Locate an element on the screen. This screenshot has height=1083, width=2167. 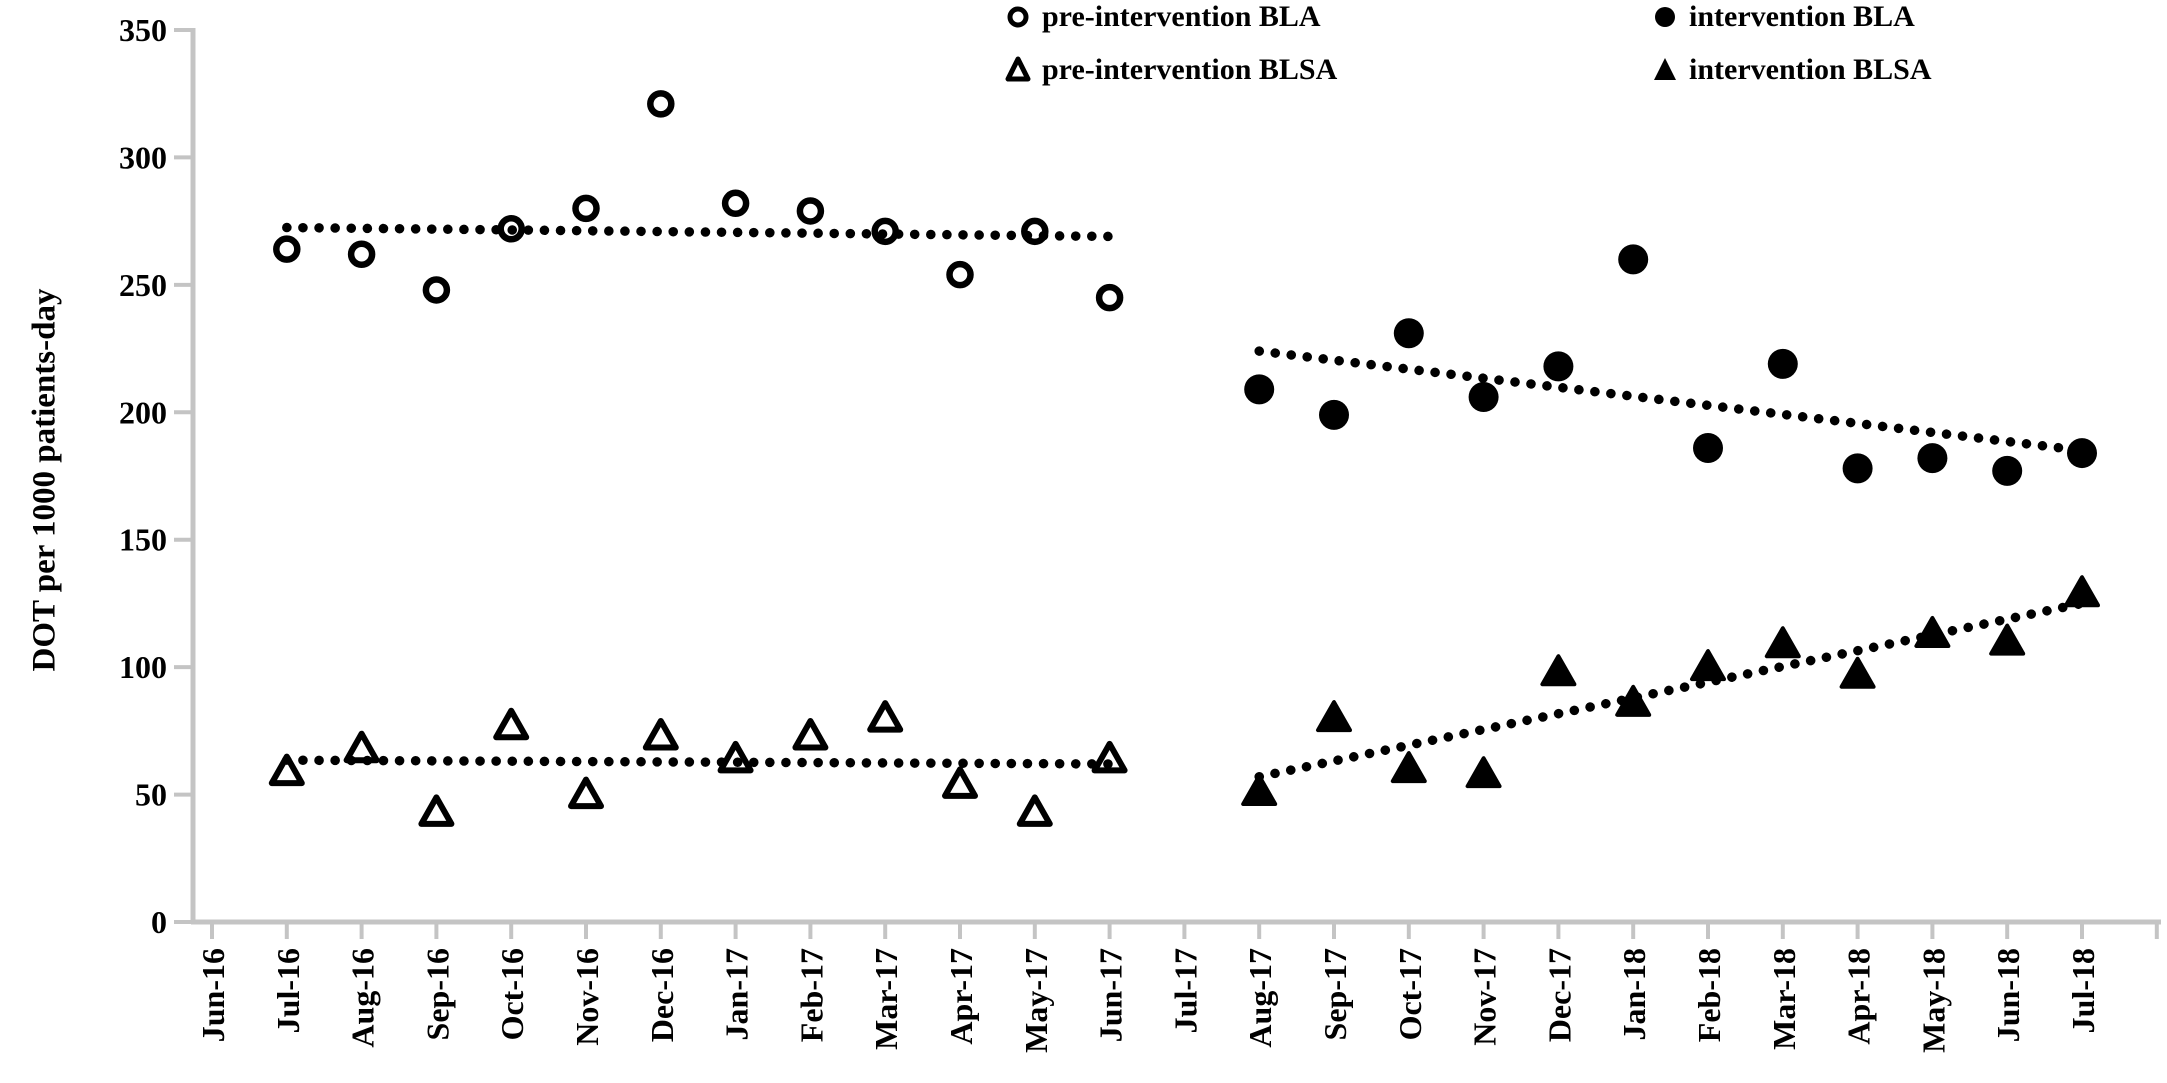
legend-item-intervention-bla: intervention BLA is located at coordinates (1779, 18).